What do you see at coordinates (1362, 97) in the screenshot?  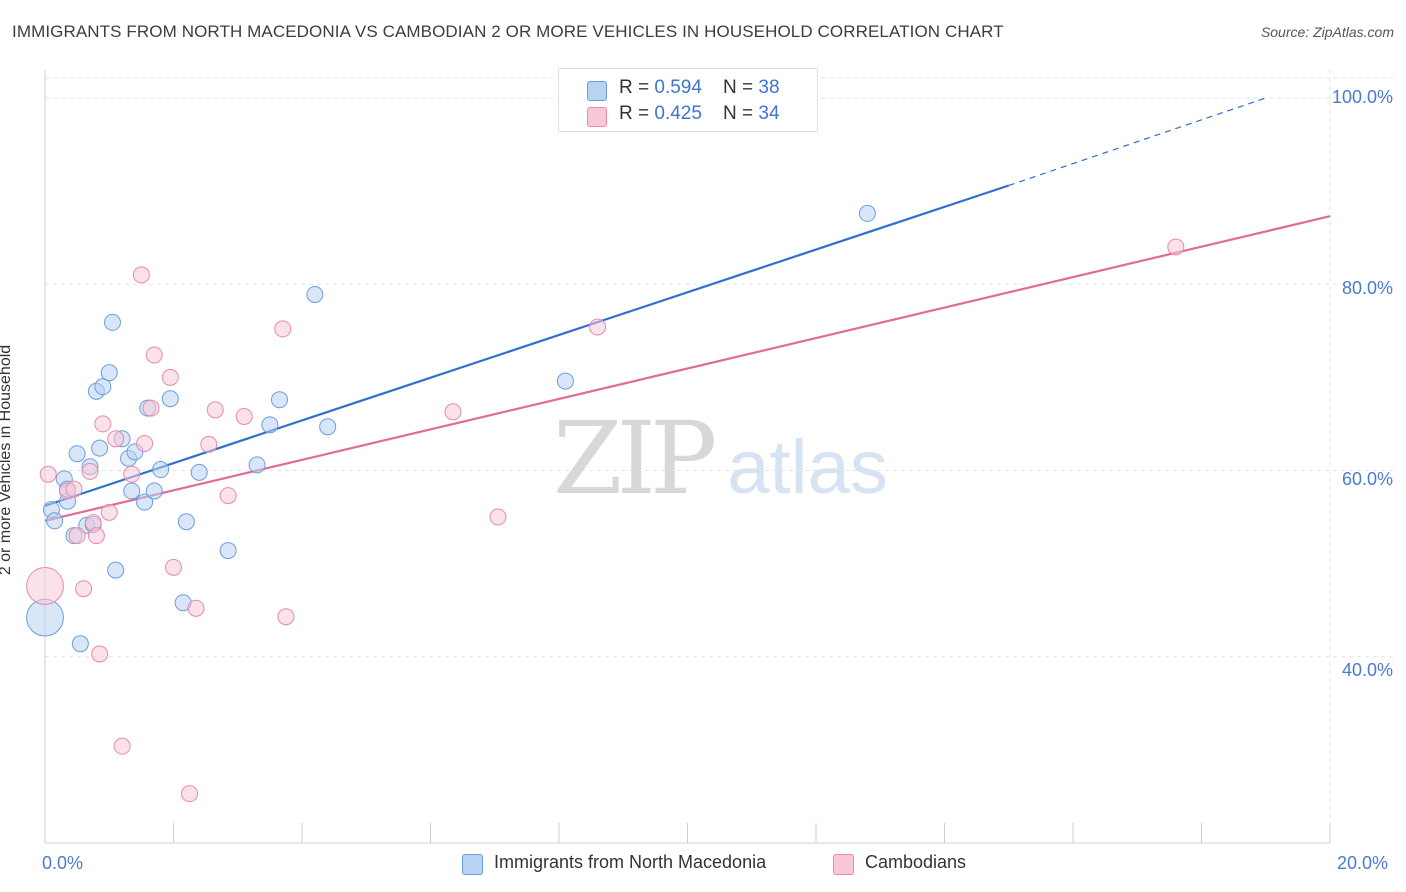 I see `y-tick-label: 100.0%` at bounding box center [1362, 97].